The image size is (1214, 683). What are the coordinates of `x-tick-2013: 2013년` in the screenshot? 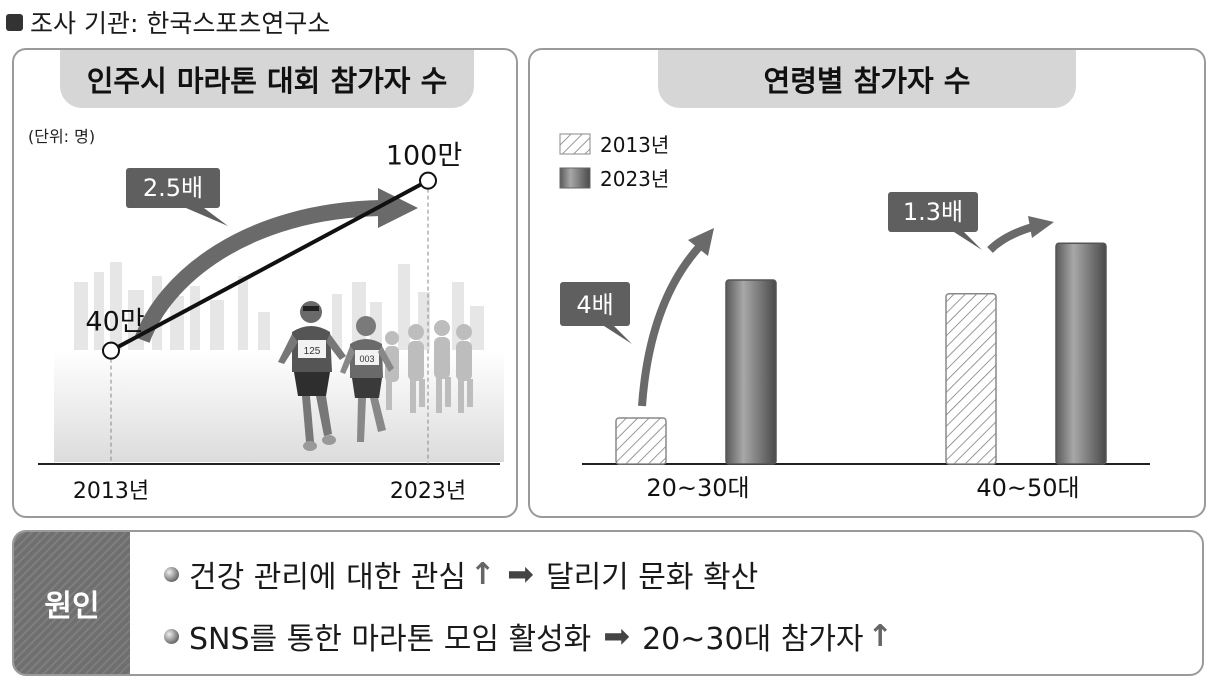 It's located at (111, 491).